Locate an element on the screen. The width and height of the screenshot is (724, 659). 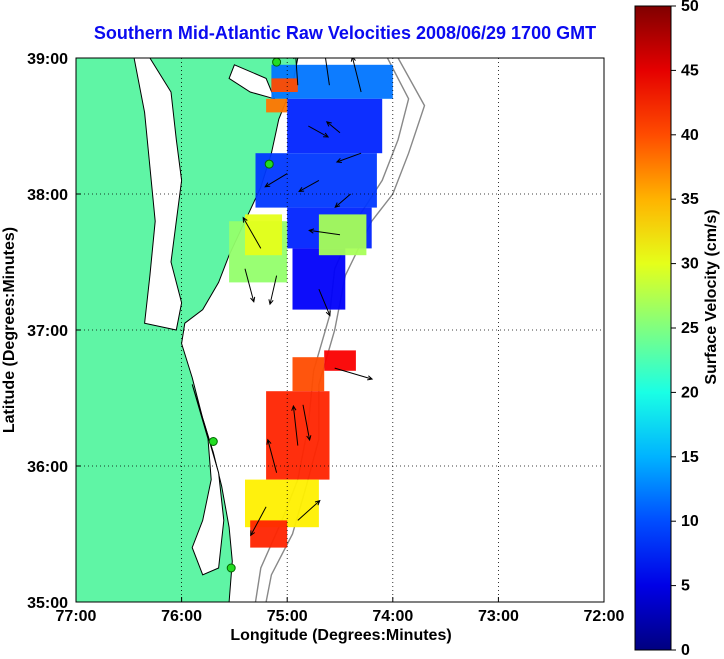
colorbar-tick-label: 35 is located at coordinates (690, 199).